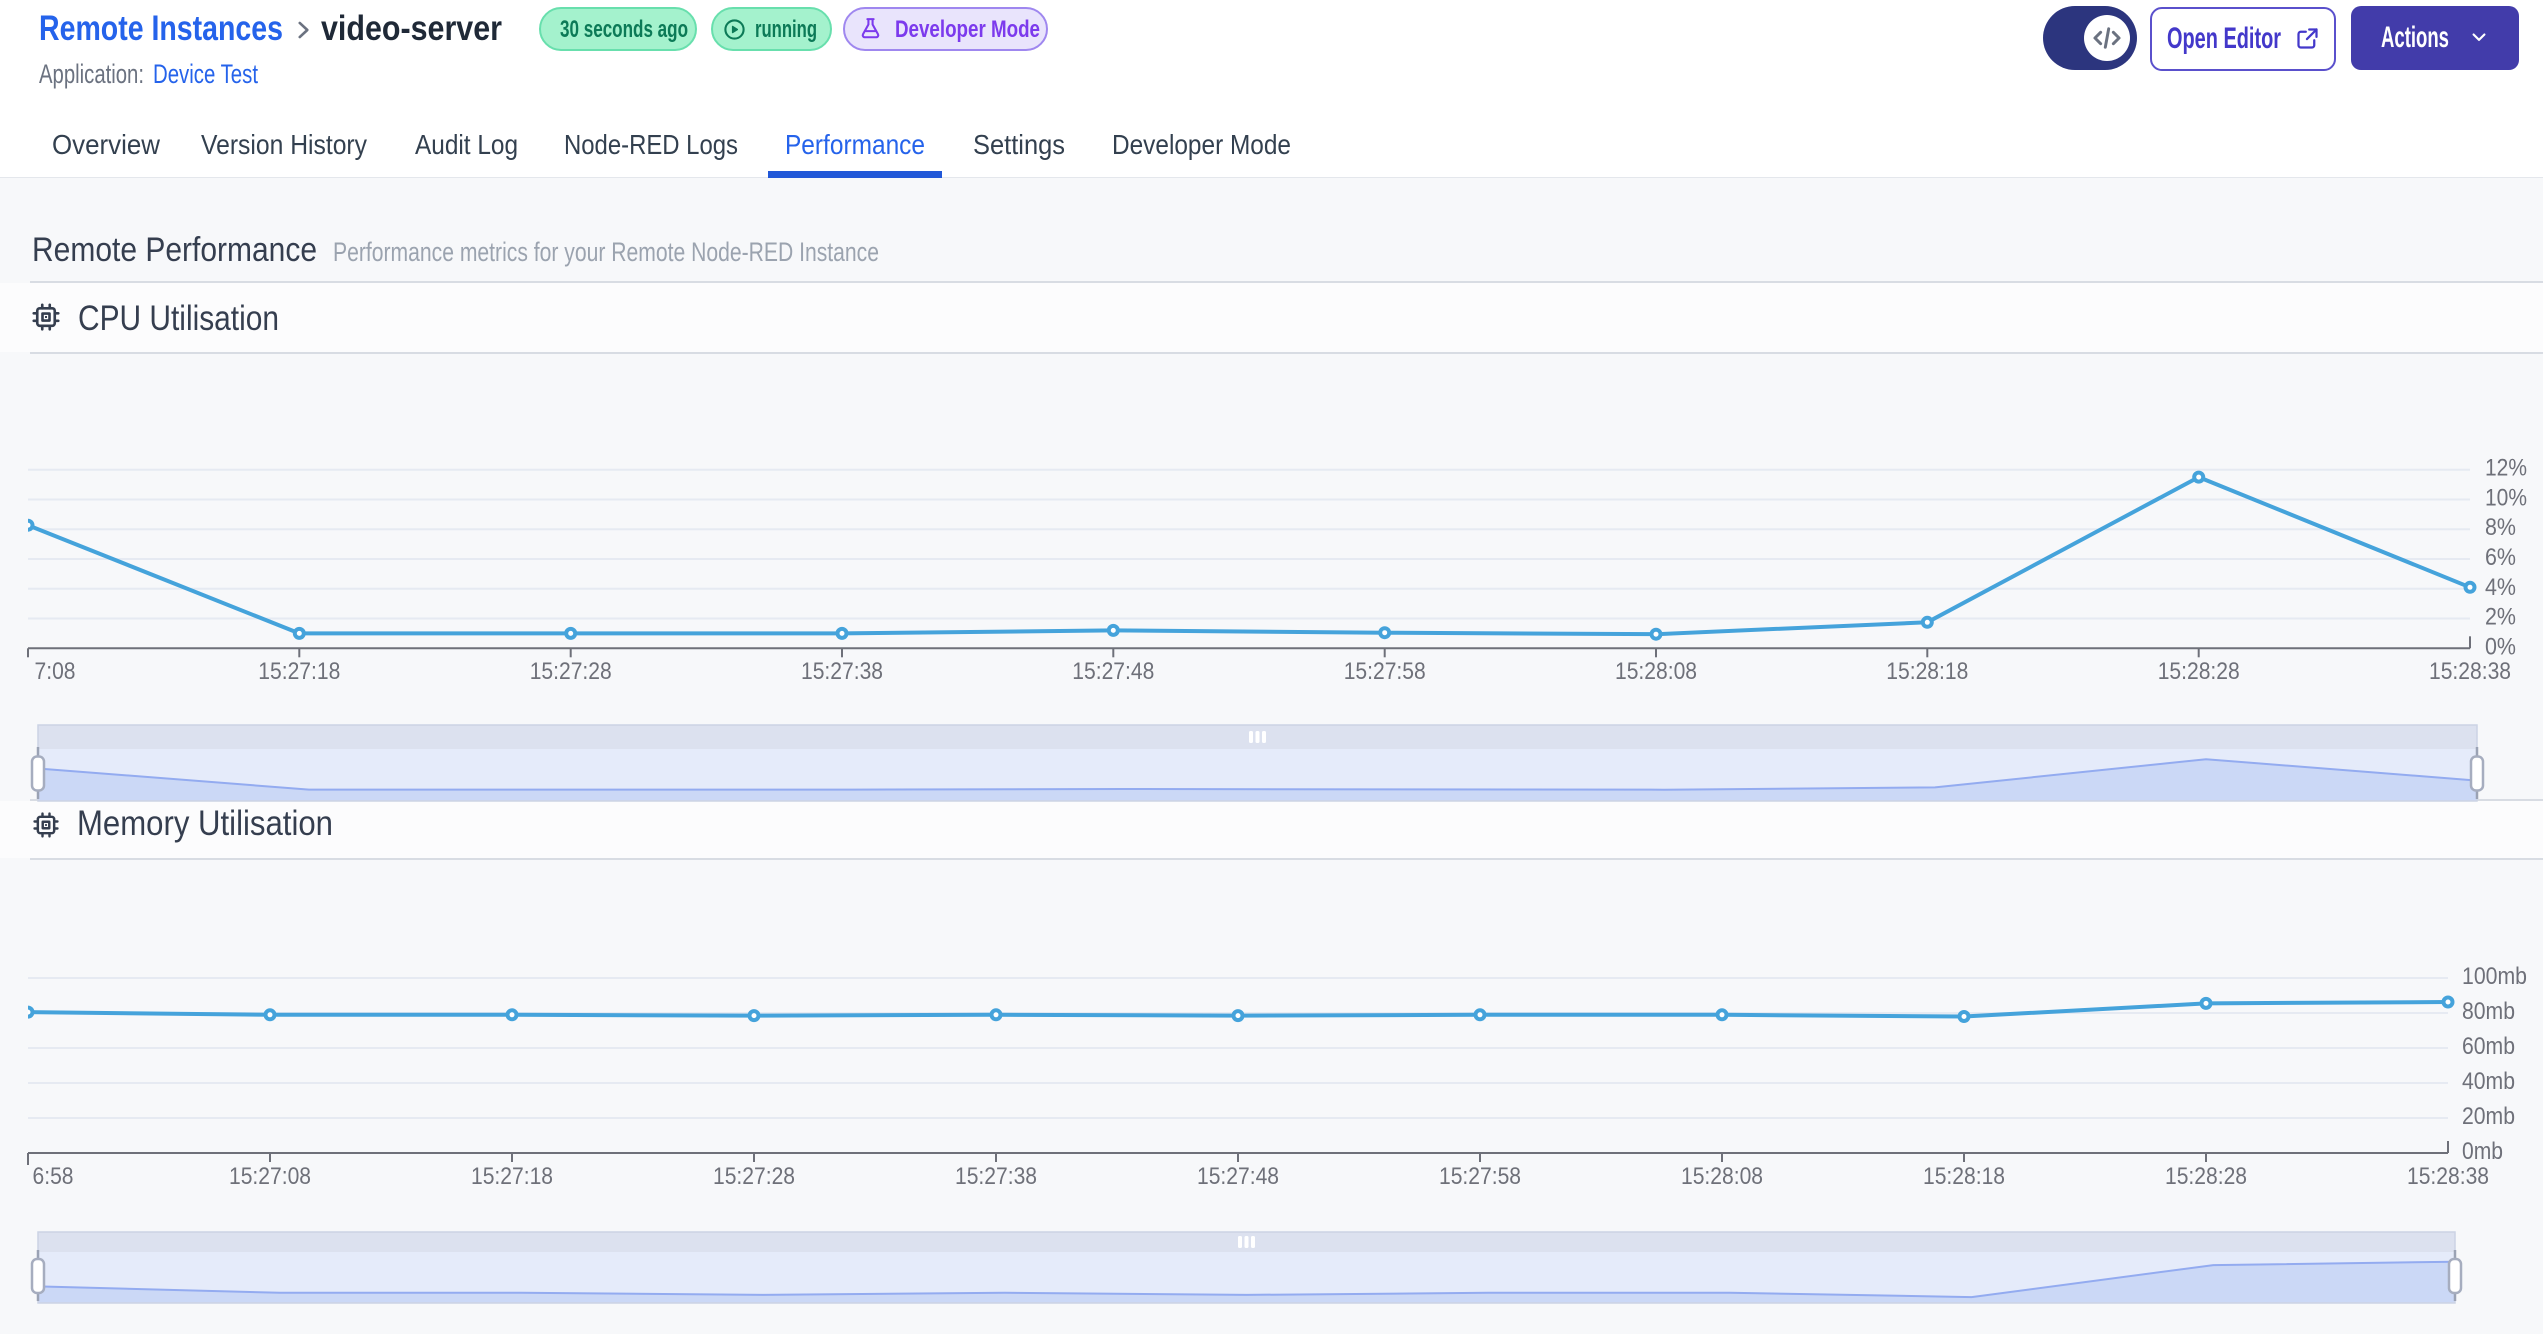 This screenshot has width=2543, height=1334. Describe the element at coordinates (2482, 1151) in the screenshot. I see `svg-text: 0mb` at that location.